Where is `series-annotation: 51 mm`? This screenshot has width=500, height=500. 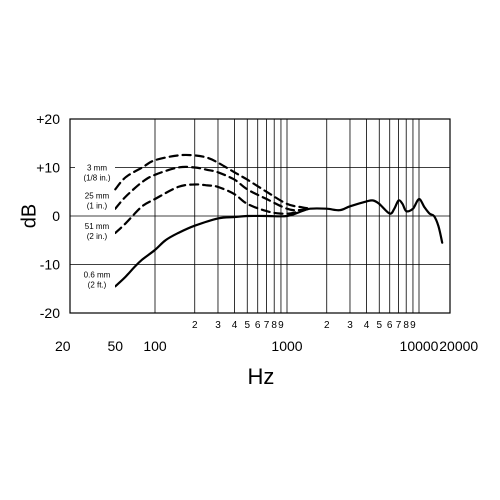 series-annotation: 51 mm is located at coordinates (97, 226).